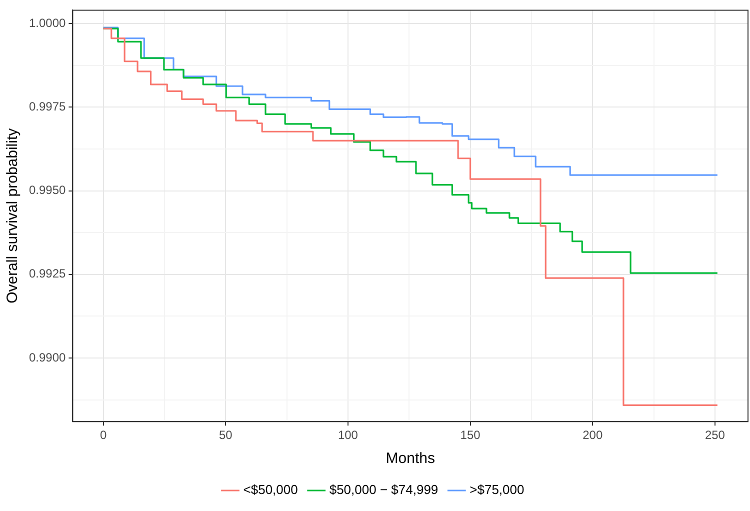 The image size is (750, 511). Describe the element at coordinates (13, 216) in the screenshot. I see `y-axis-title: Overall survival probability` at that location.